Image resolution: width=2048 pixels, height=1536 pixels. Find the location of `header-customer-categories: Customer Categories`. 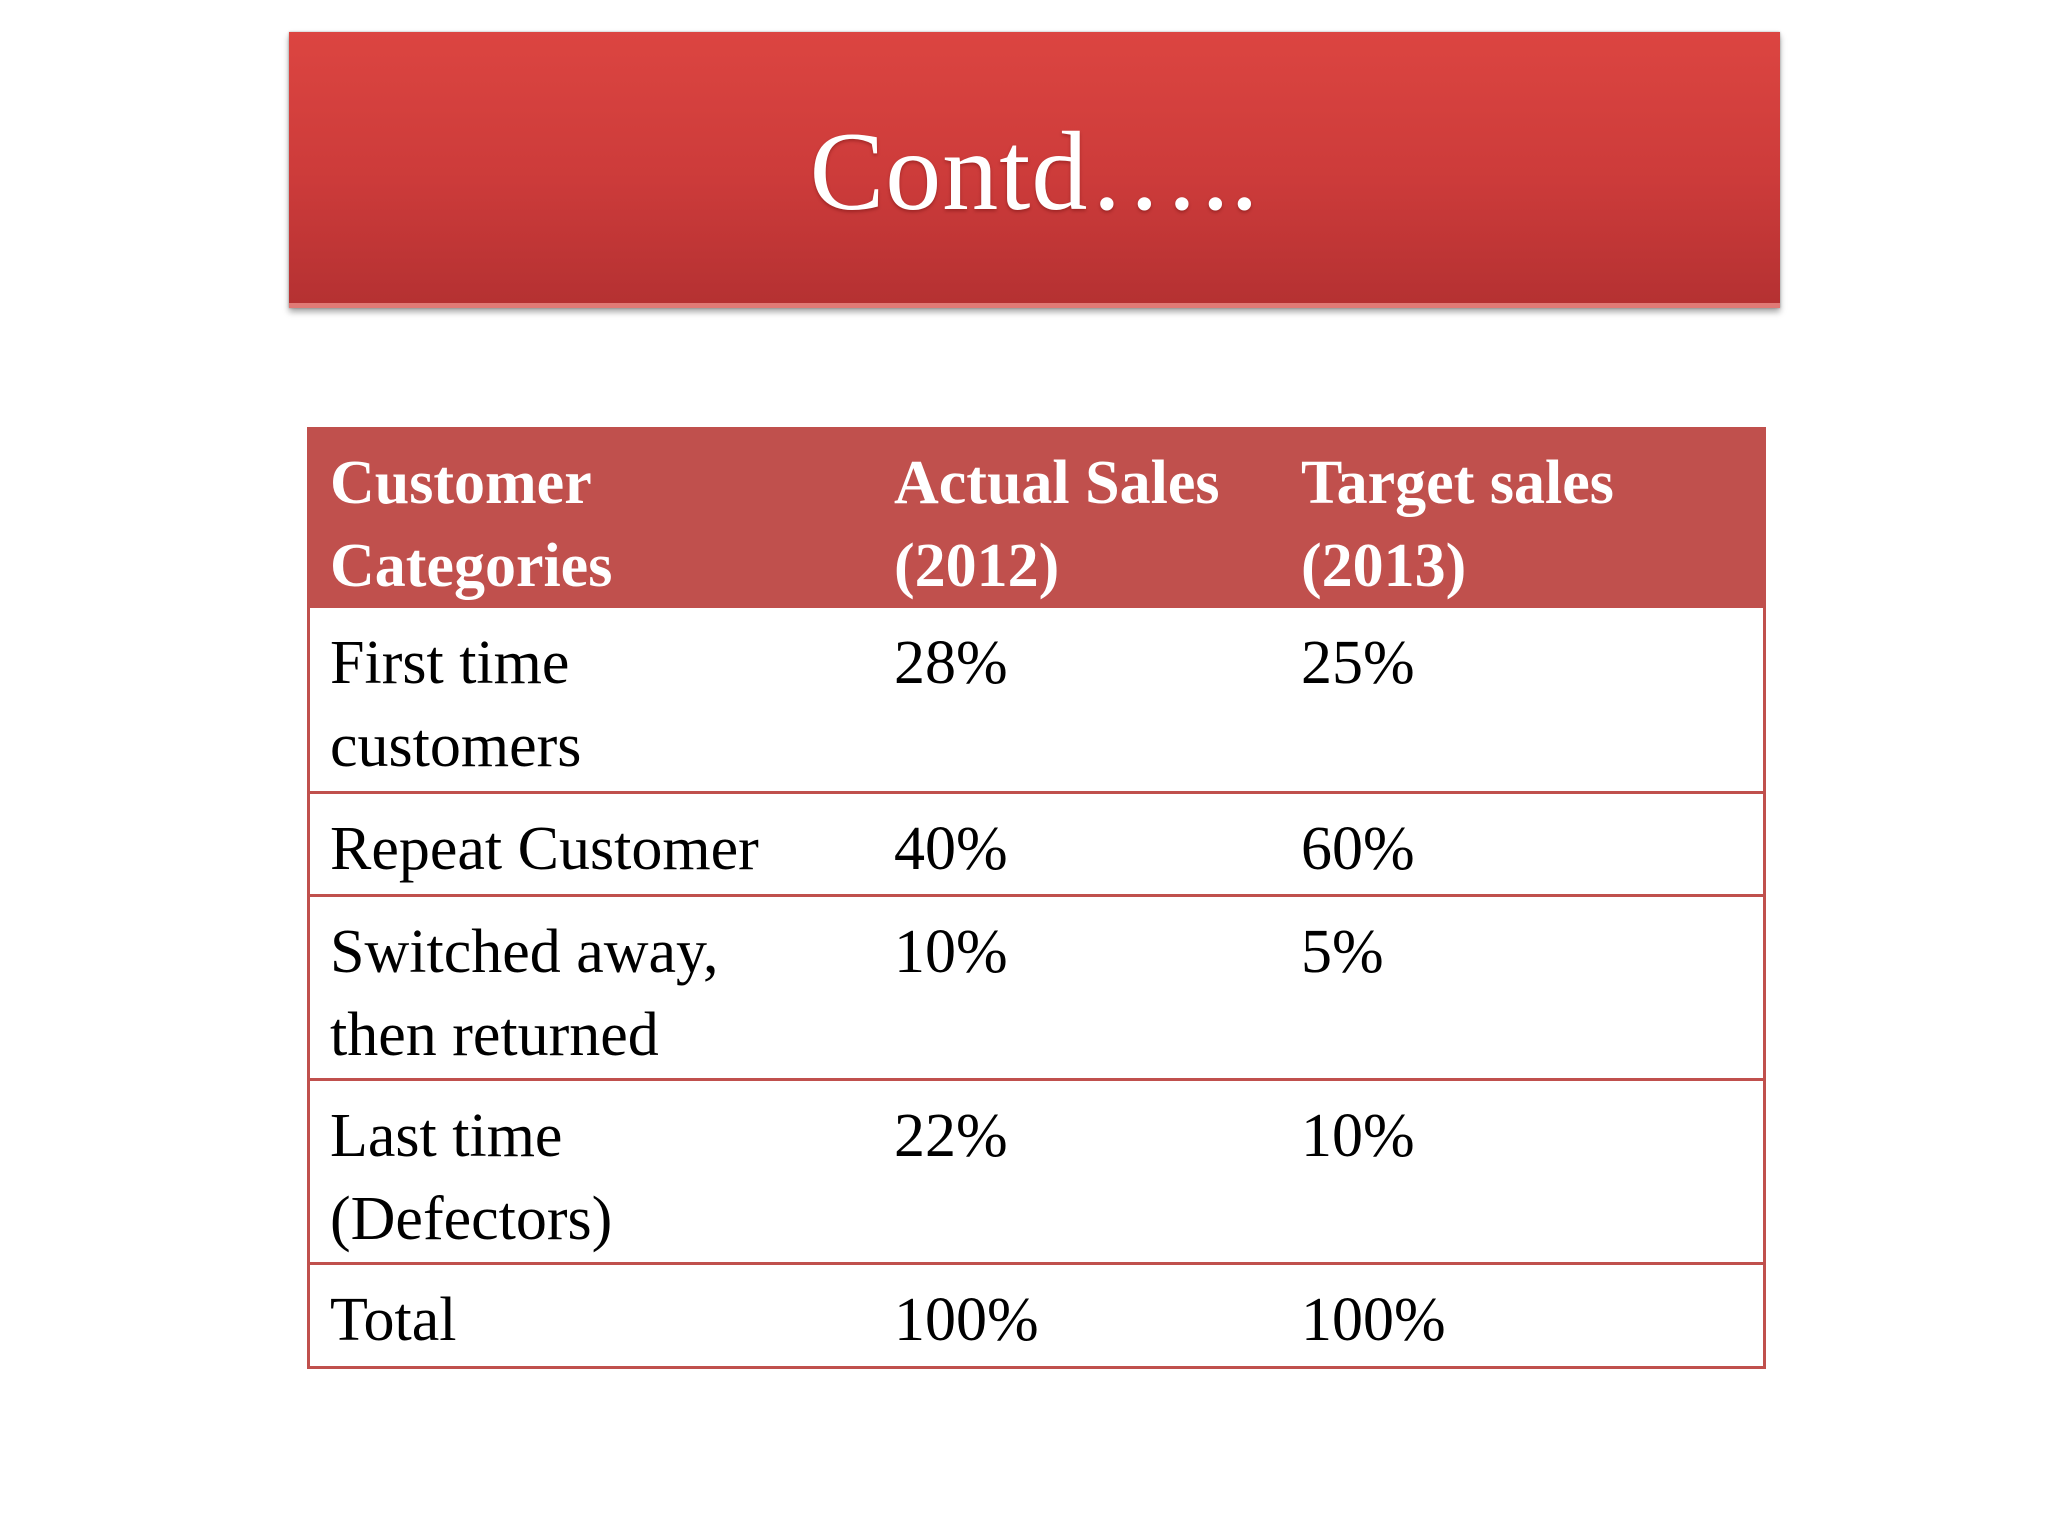

header-customer-categories: Customer Categories is located at coordinates (592, 519).